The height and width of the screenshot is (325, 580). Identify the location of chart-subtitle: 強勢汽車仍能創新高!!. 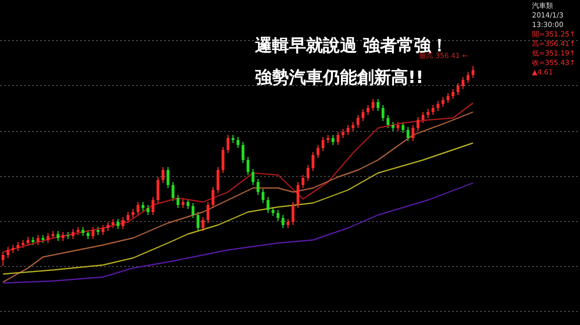
(339, 78).